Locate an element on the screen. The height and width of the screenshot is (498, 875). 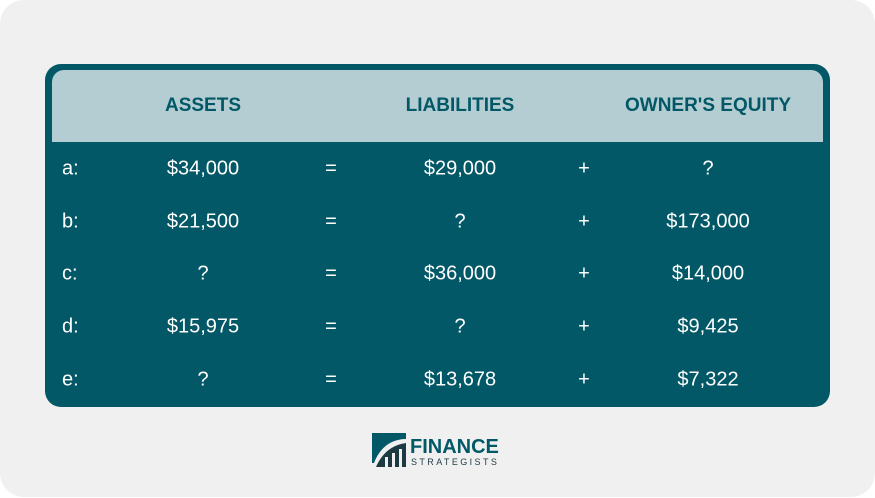
row-label: d: is located at coordinates (70, 326).